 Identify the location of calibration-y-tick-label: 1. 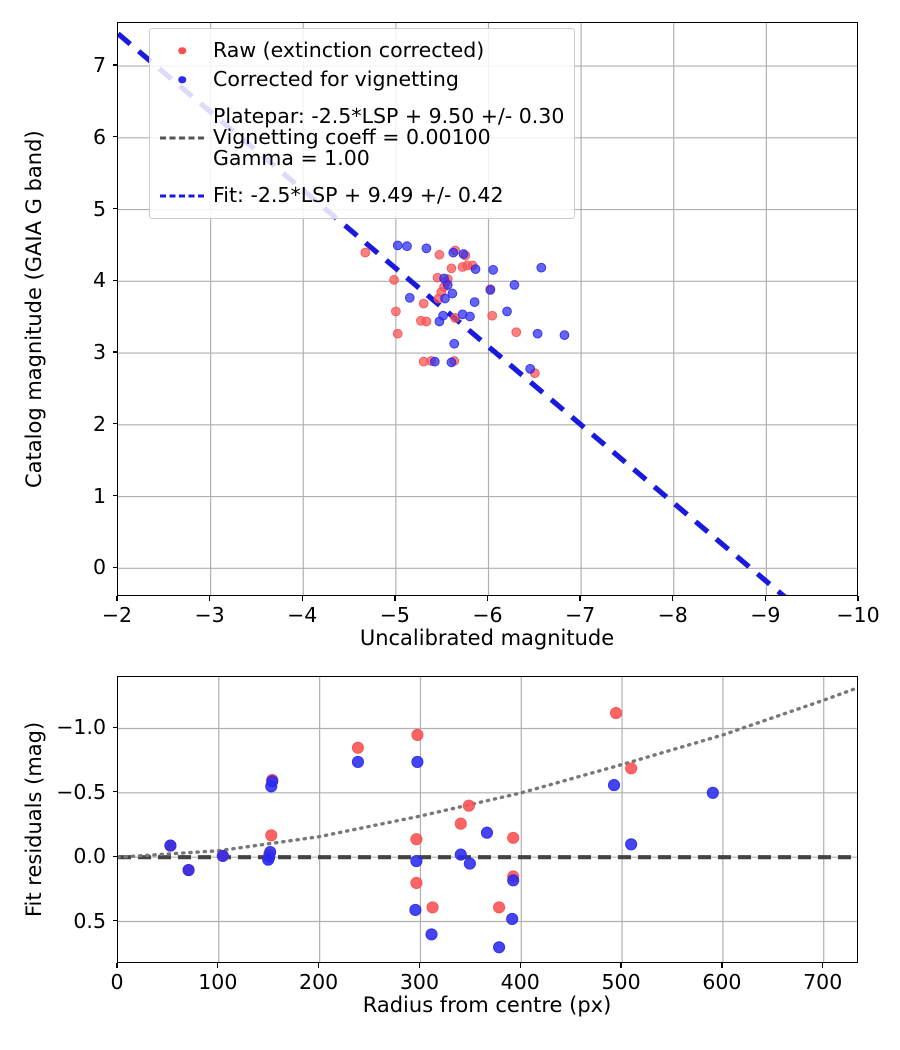
(99, 495).